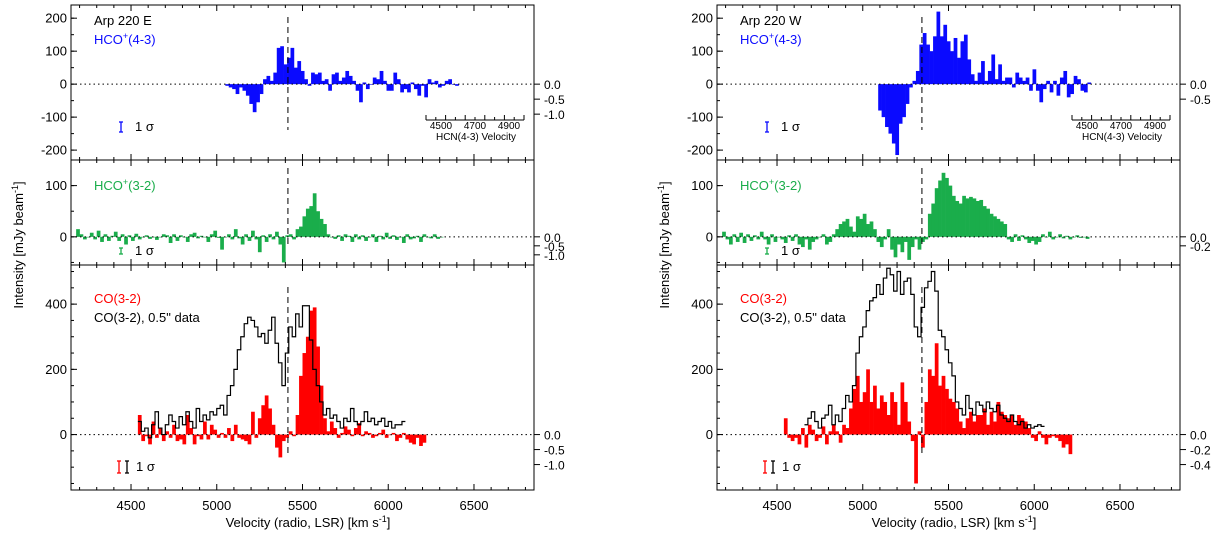 The image size is (1230, 535). Describe the element at coordinates (216, 505) in the screenshot. I see `xtick-label-e: 5000` at that location.